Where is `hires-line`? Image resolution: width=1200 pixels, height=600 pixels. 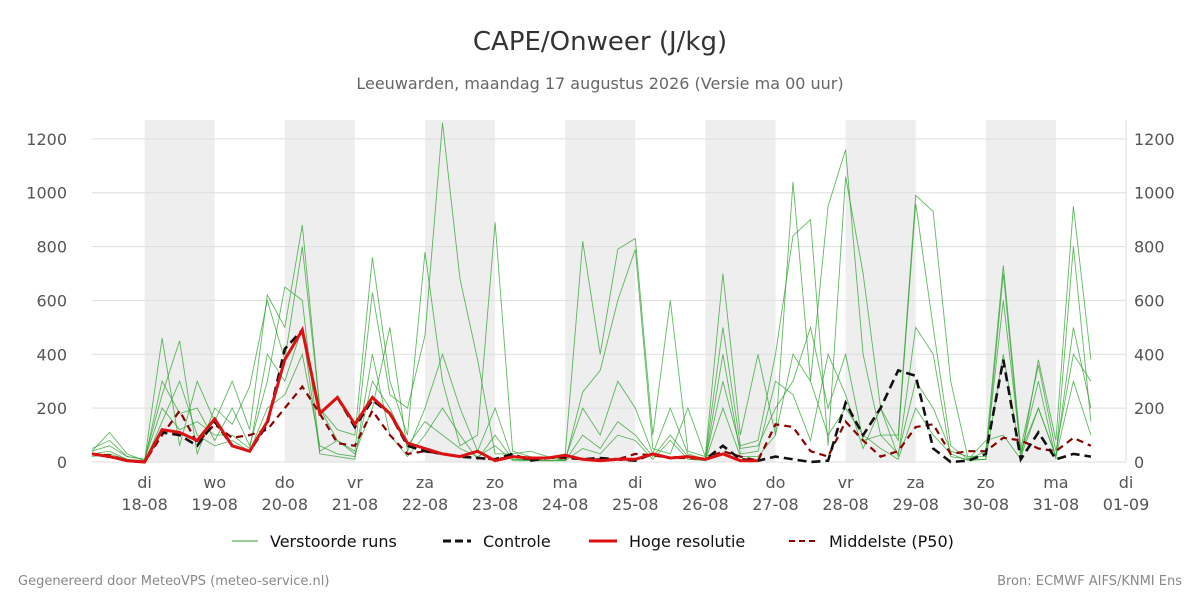
hires-line is located at coordinates (424, 394).